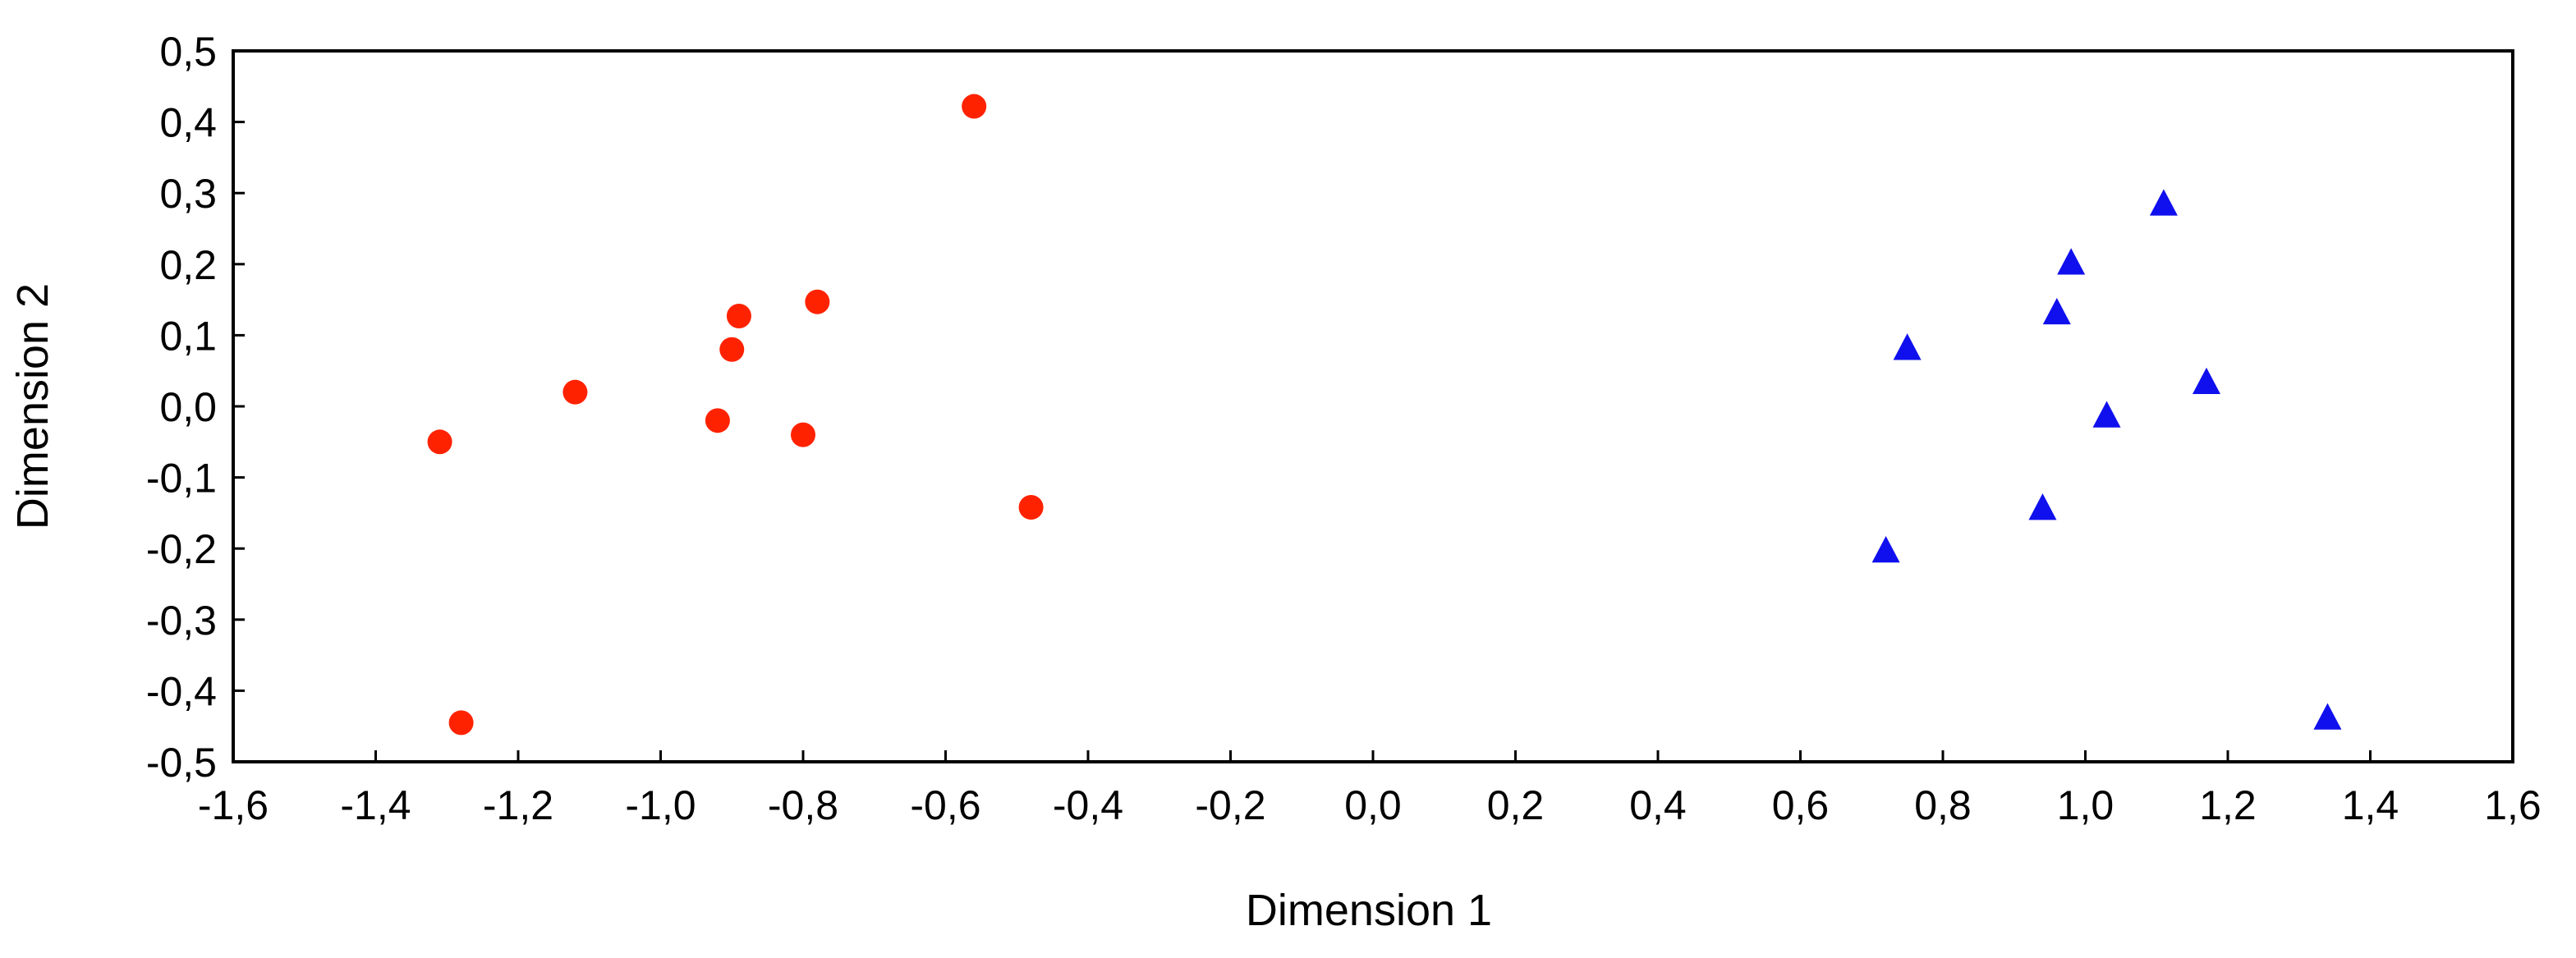  Describe the element at coordinates (188, 336) in the screenshot. I see `y-tick-label: 0,1` at that location.